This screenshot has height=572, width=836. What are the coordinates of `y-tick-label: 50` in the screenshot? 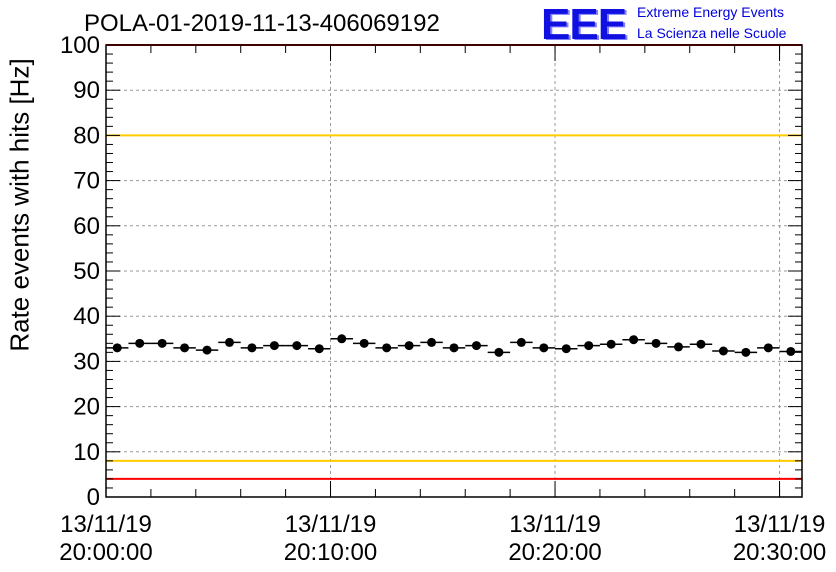 It's located at (86, 271).